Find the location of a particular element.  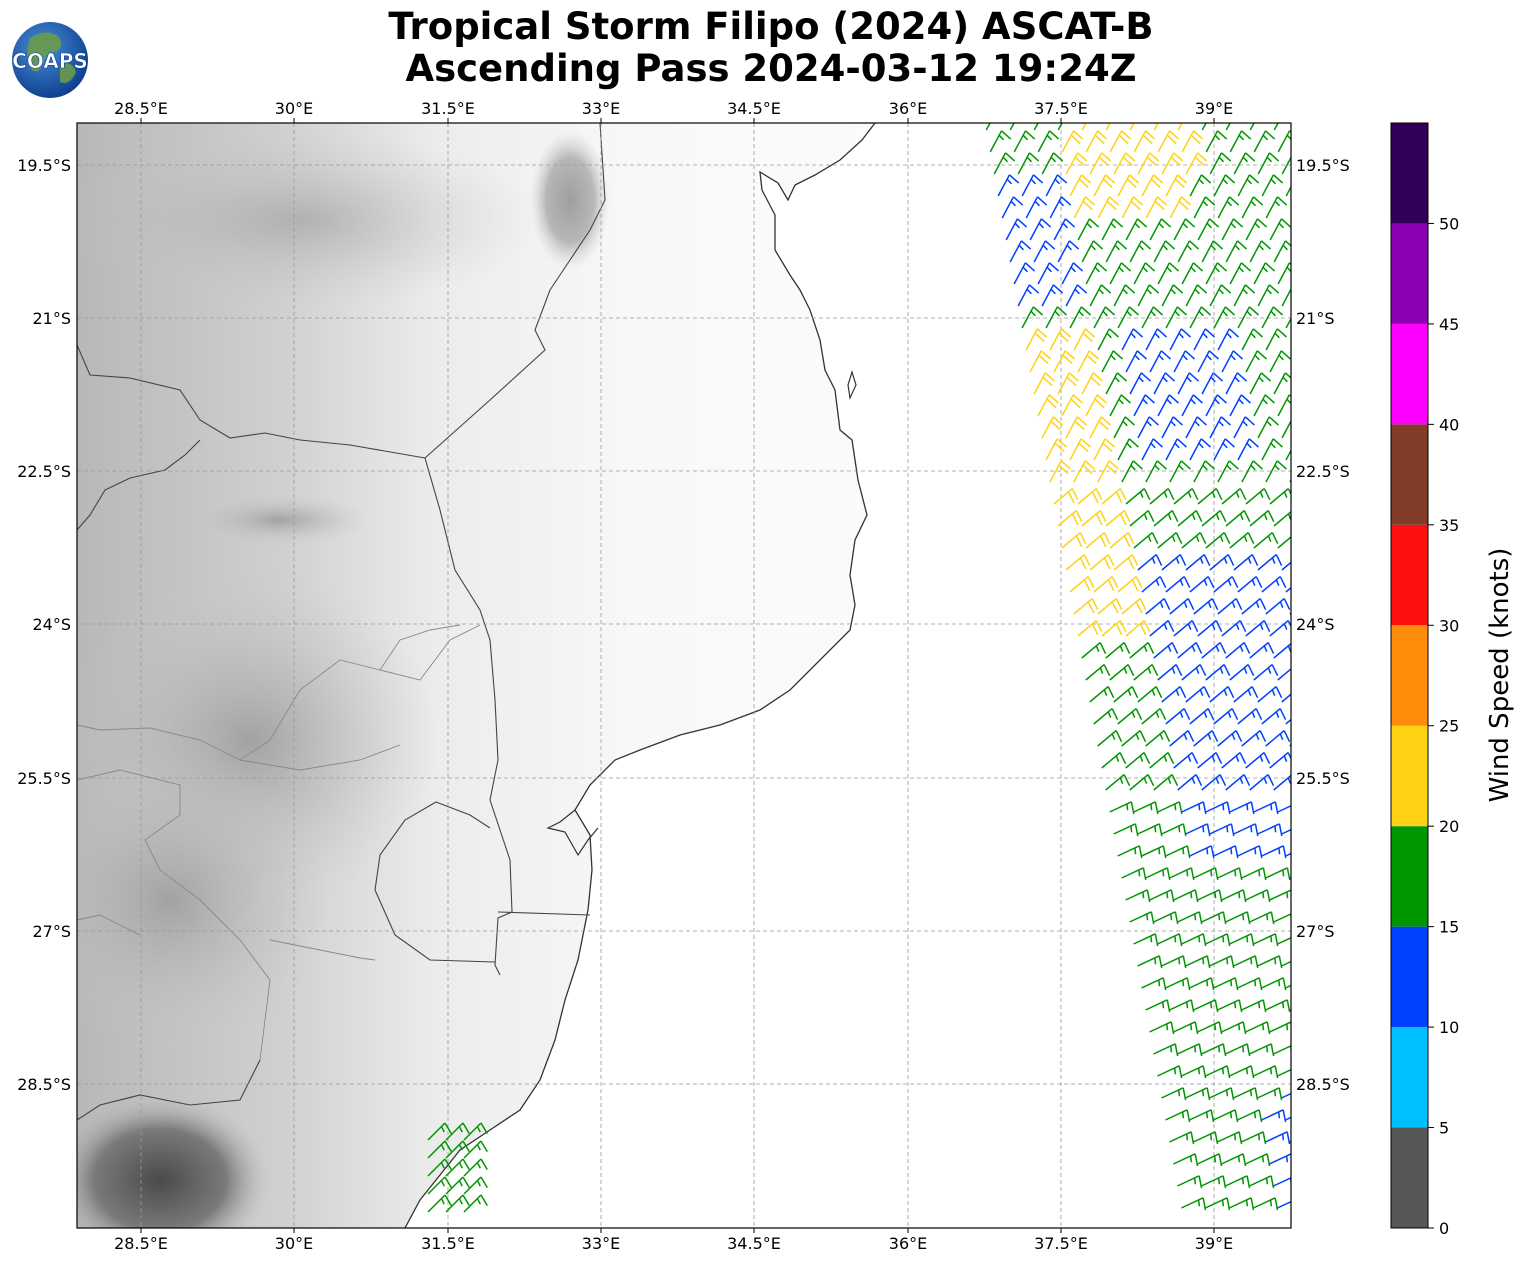

lat-tick-label: 19.5°S is located at coordinates (44, 165).